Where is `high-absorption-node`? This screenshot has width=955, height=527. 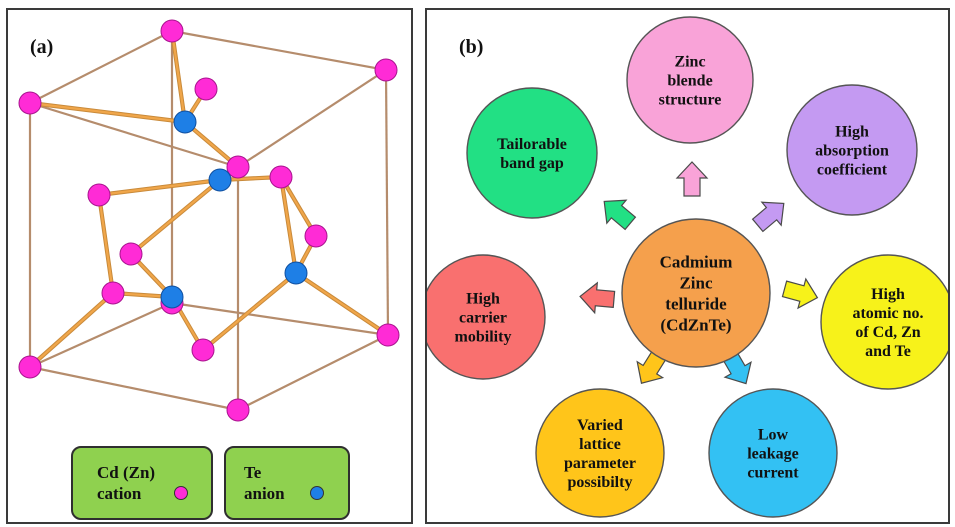 high-absorption-node is located at coordinates (852, 150).